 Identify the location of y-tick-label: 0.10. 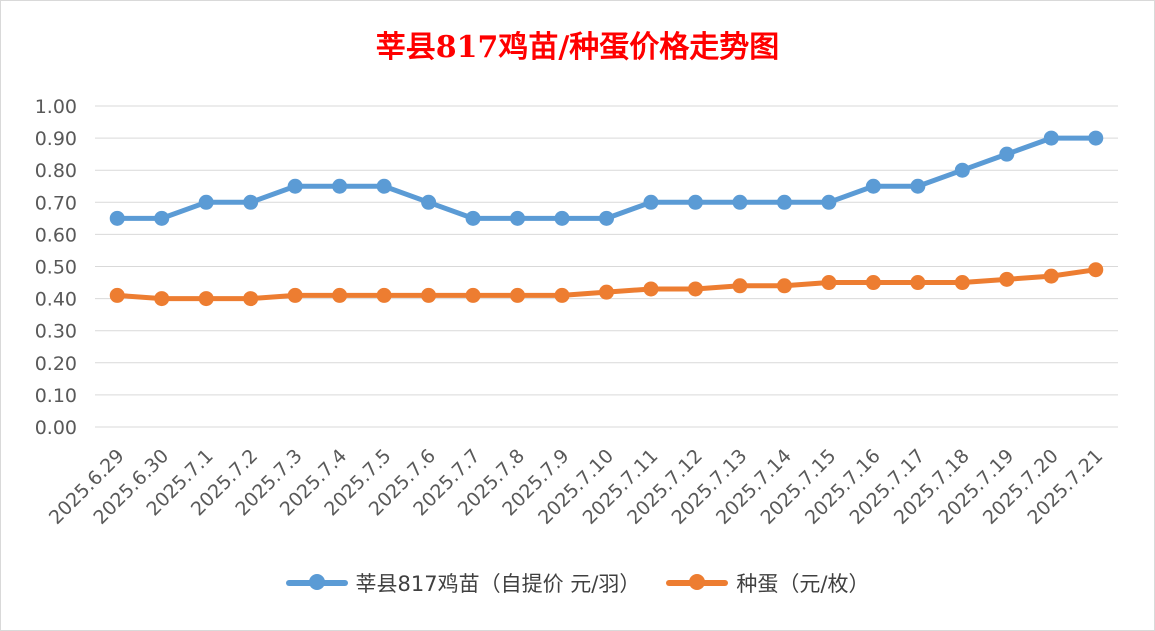
(56, 396).